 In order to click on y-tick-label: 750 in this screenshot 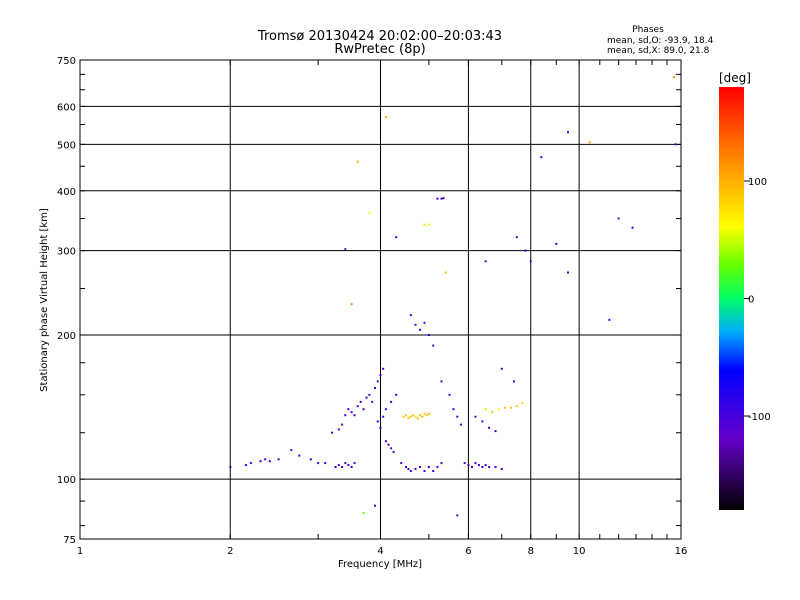, I will do `click(66, 61)`.